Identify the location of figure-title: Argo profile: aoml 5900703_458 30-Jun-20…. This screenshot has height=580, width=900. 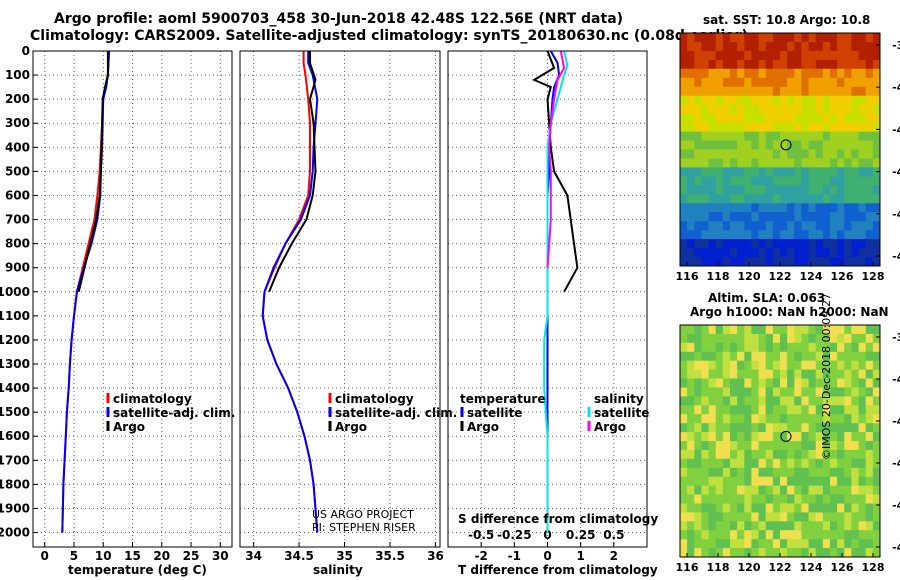
(339, 19).